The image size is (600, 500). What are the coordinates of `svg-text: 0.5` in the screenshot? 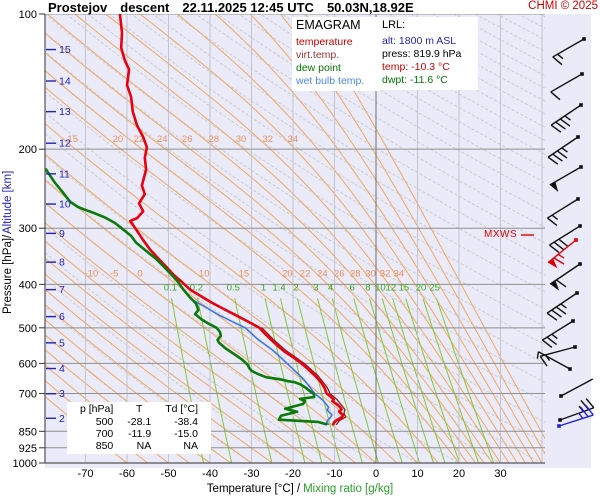 It's located at (233, 287).